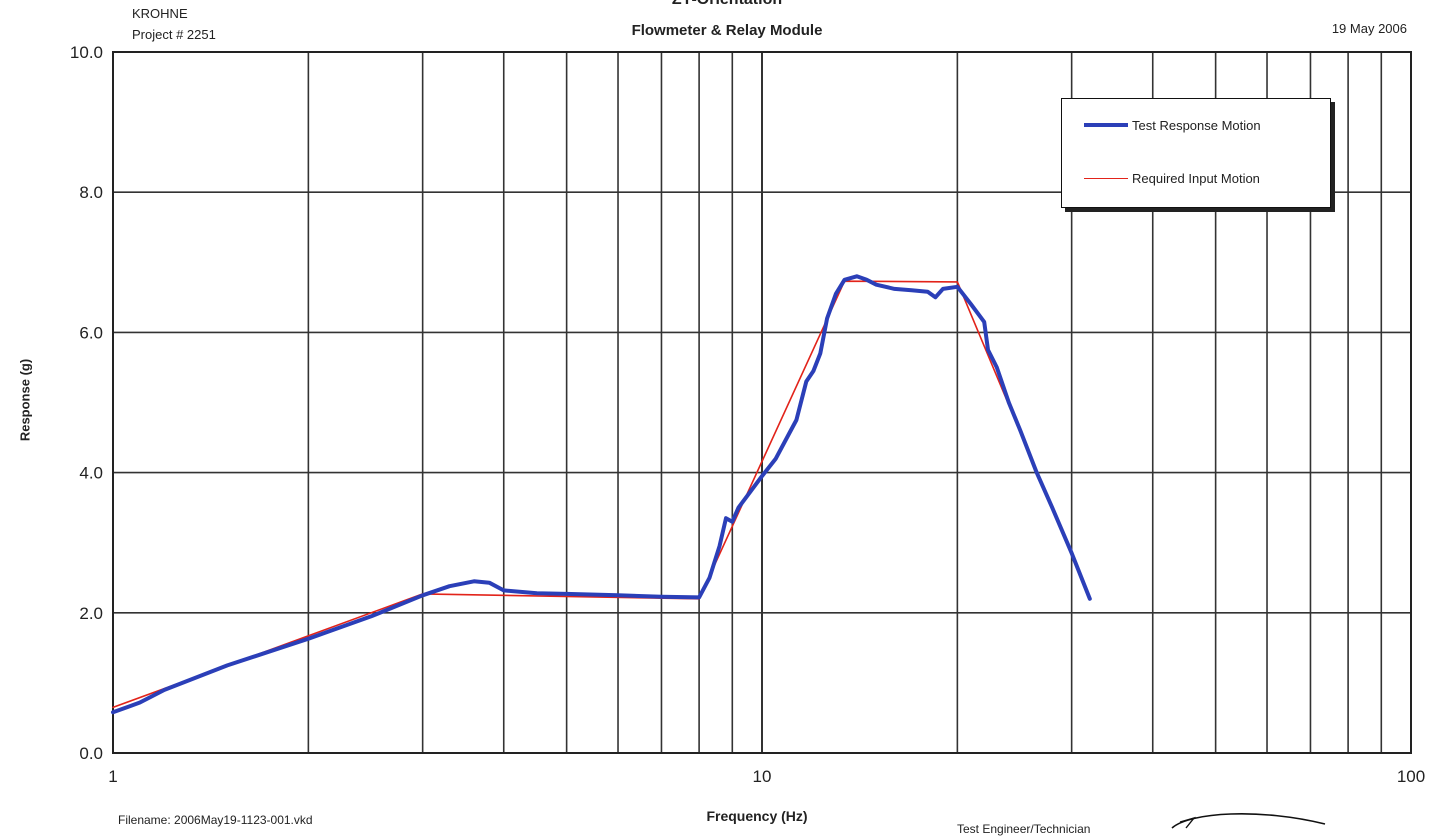 The image size is (1438, 836). I want to click on project-number: Project # 2251, so click(174, 34).